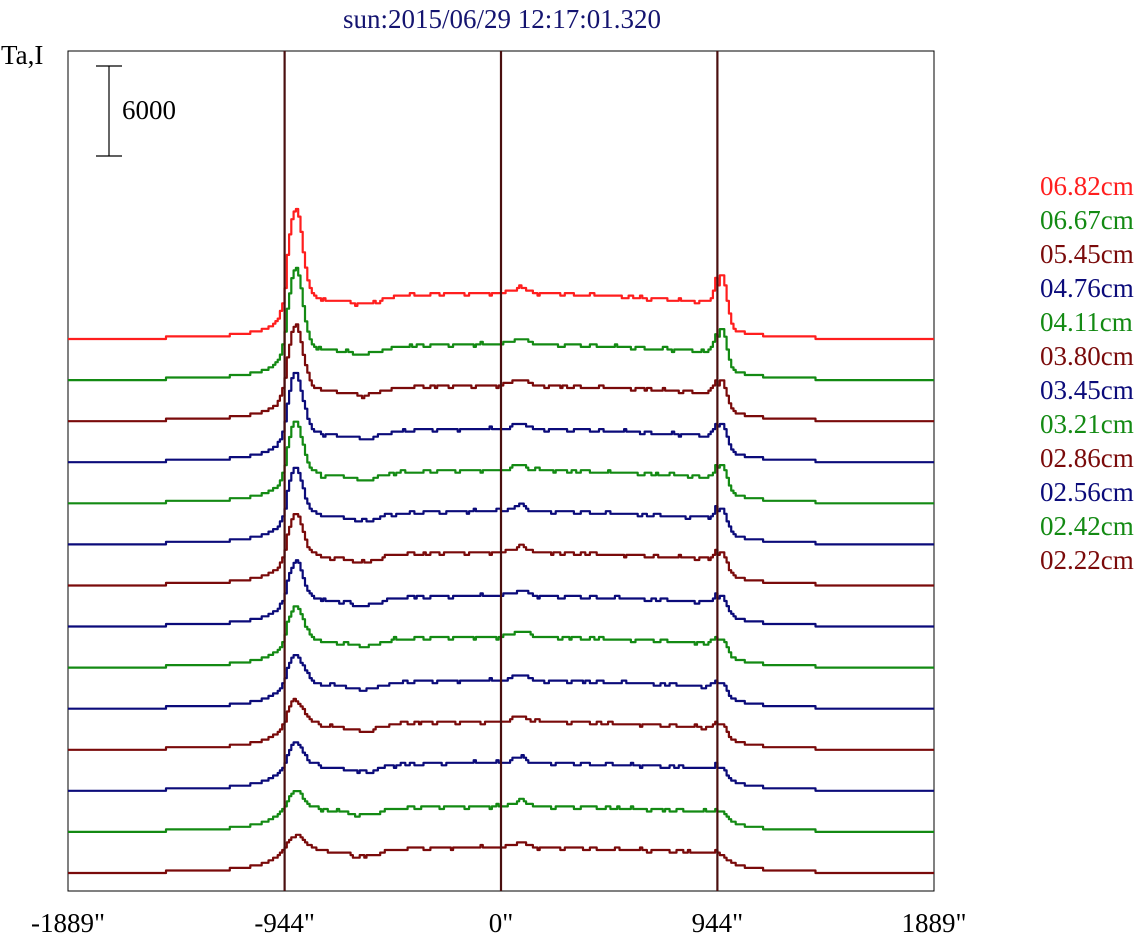 This screenshot has height=941, width=1147. Describe the element at coordinates (1087, 356) in the screenshot. I see `legend-entry-5: 03.80cm` at that location.